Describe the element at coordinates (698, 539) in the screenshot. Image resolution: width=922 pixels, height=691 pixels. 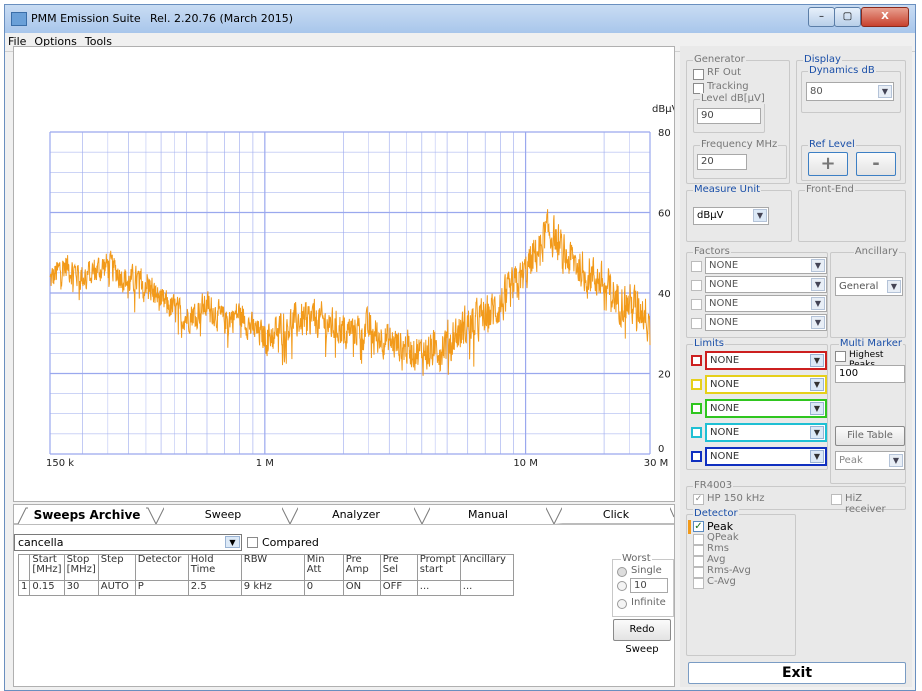
I see `qpeak-checkbox` at that location.